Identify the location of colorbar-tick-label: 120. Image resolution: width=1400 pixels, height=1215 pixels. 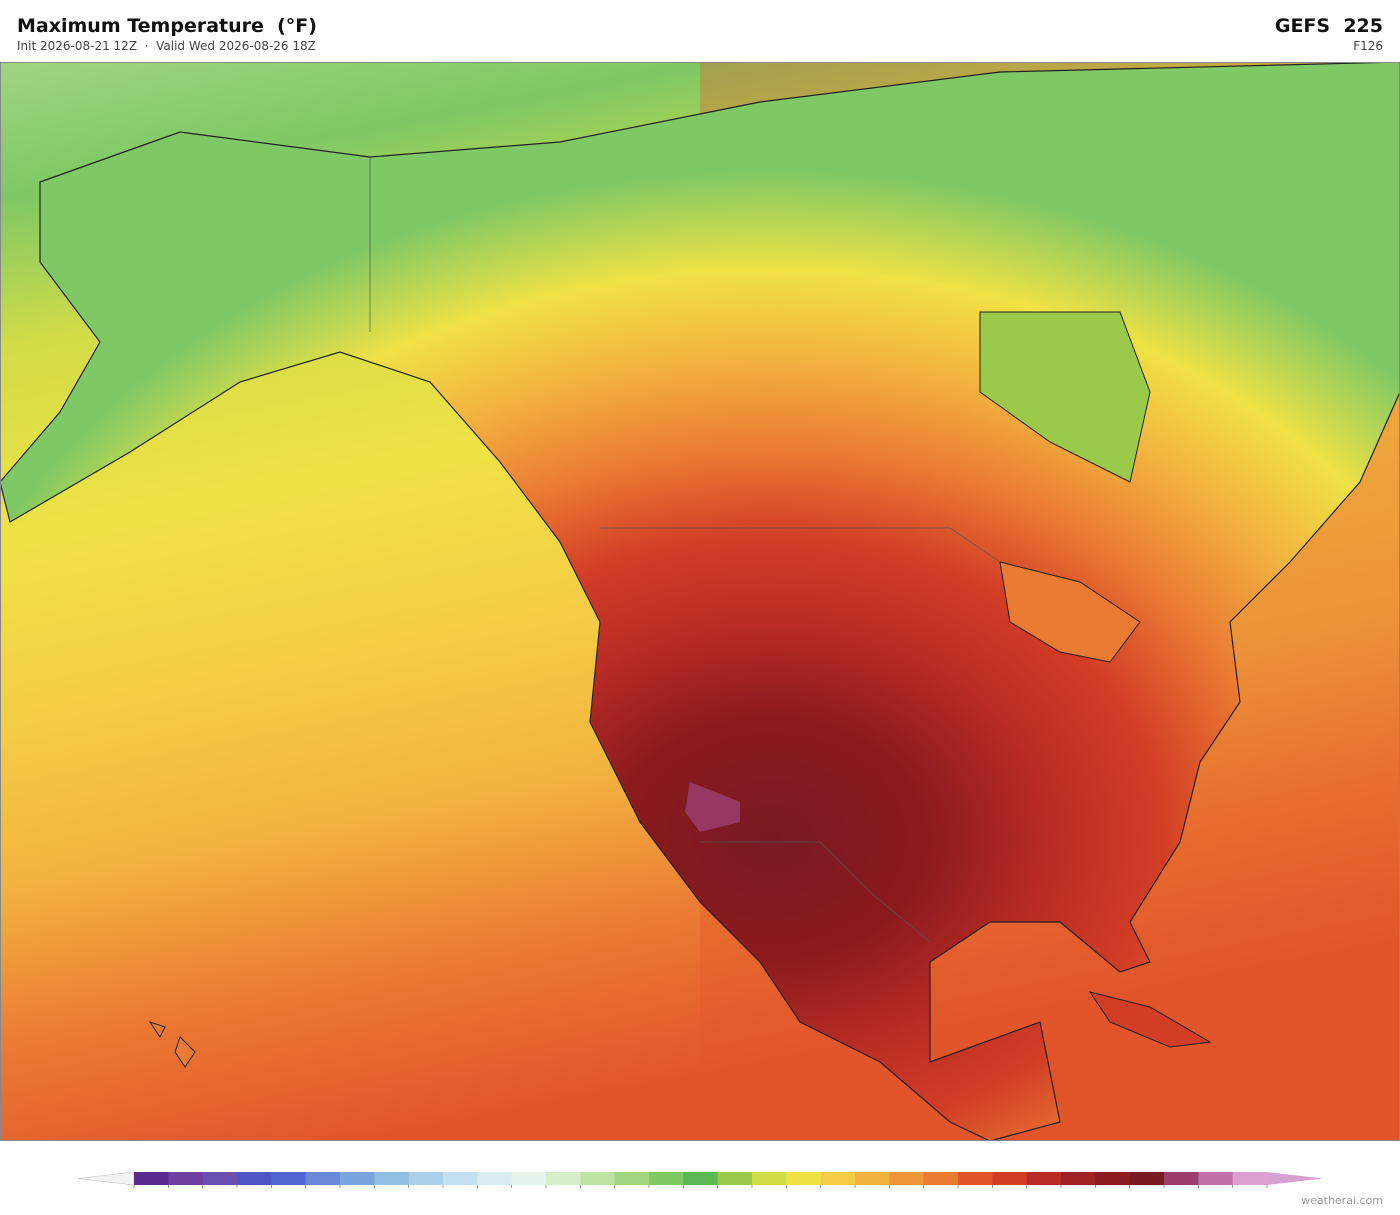
(1232, 1190).